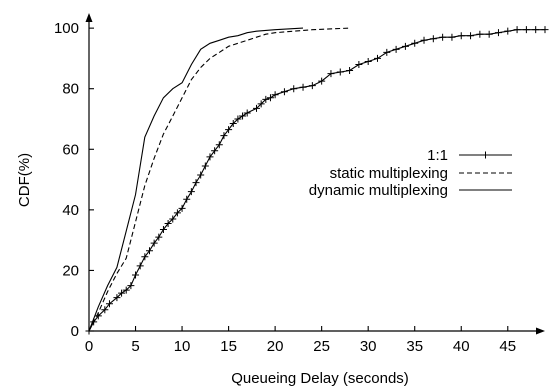  What do you see at coordinates (70, 149) in the screenshot?
I see `y-tick-label: 60` at bounding box center [70, 149].